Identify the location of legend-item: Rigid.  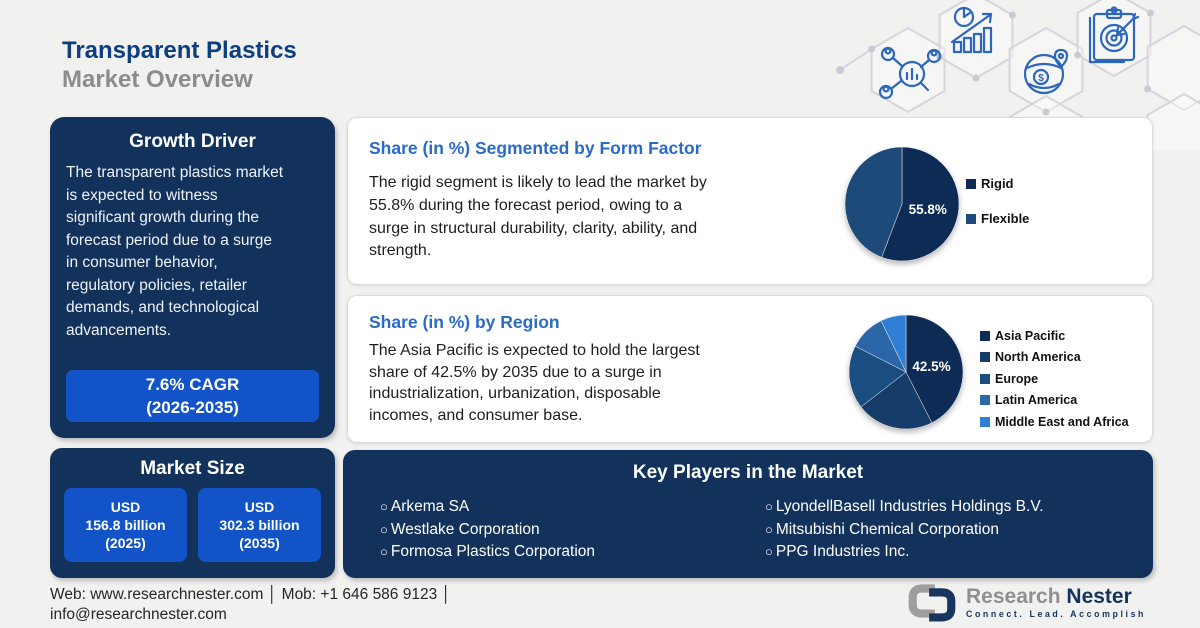
(997, 183).